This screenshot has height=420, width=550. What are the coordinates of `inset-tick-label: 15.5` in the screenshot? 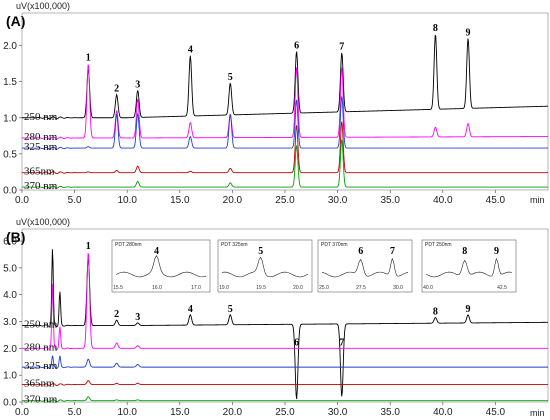 It's located at (118, 288).